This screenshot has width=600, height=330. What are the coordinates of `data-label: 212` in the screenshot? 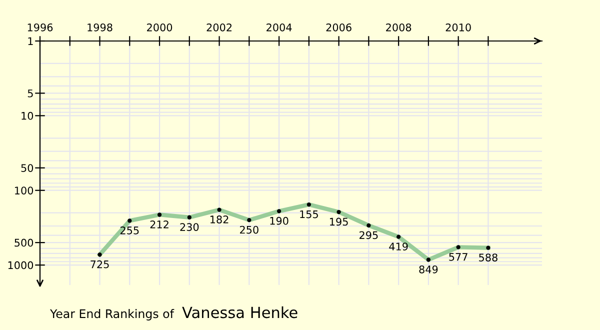 It's located at (159, 224).